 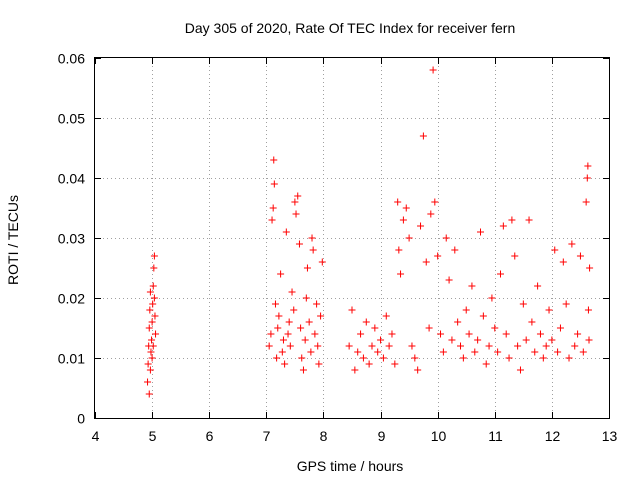 What do you see at coordinates (324, 436) in the screenshot?
I see `x-tick-label: 8` at bounding box center [324, 436].